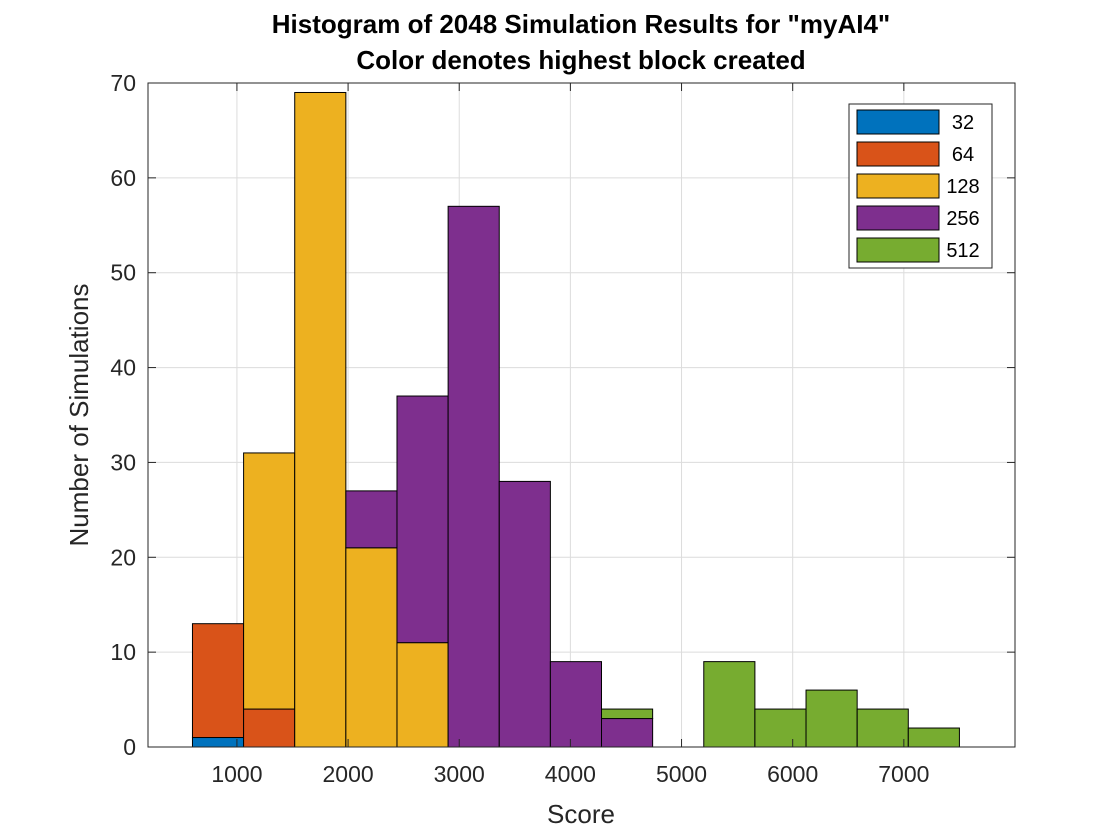 The height and width of the screenshot is (840, 1120). What do you see at coordinates (570, 774) in the screenshot?
I see `x-tick-label: 4000` at bounding box center [570, 774].